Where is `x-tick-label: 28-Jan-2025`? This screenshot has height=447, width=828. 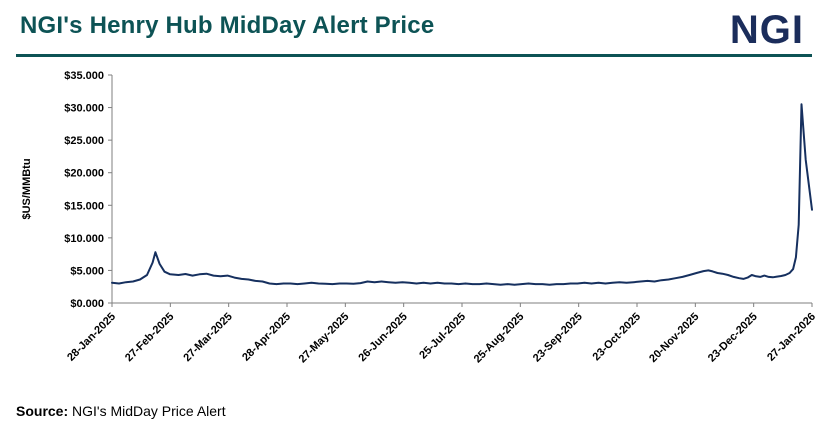
x-tick-label: 28-Jan-2025 is located at coordinates (91, 337).